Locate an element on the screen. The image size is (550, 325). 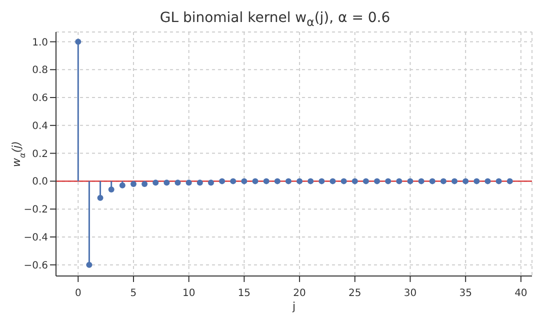
x-tick-label: 40 is located at coordinates (521, 293).